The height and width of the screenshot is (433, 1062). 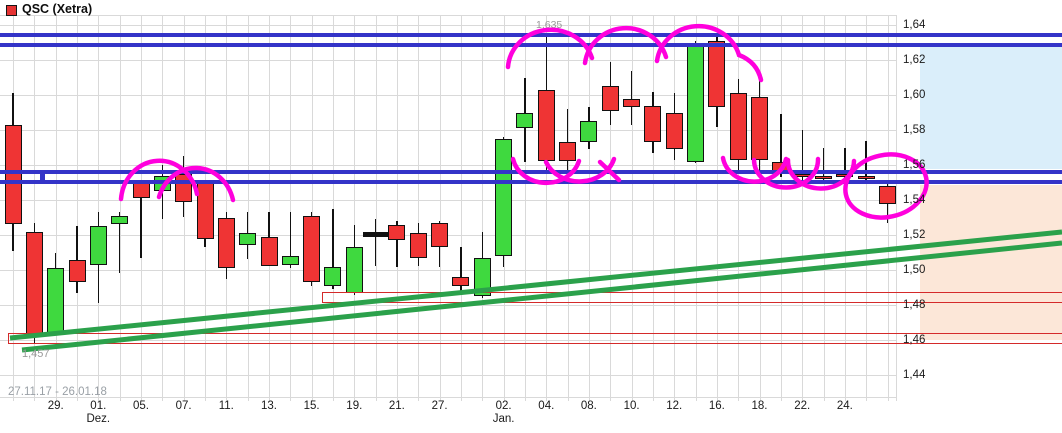 What do you see at coordinates (674, 406) in the screenshot?
I see `x-axis-label: 12.` at bounding box center [674, 406].